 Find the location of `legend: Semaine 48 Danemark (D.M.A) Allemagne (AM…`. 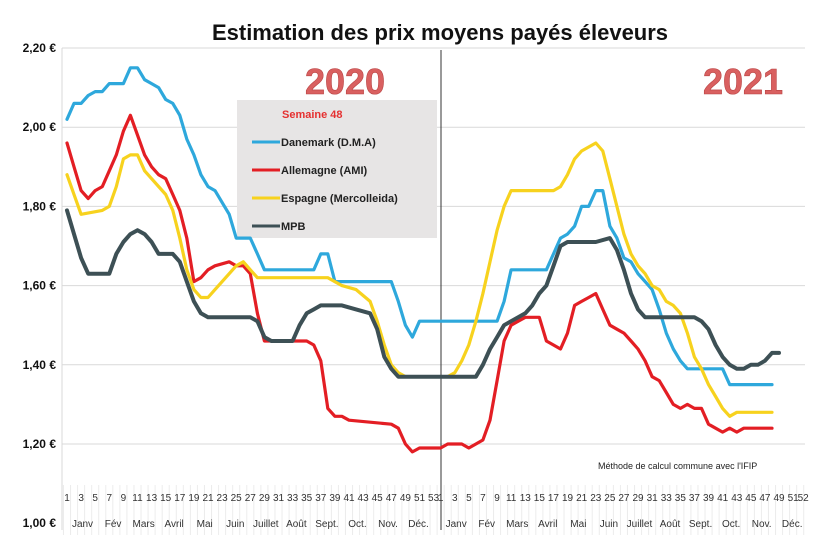

legend: Semaine 48 Danemark (D.M.A) Allemagne (AM… is located at coordinates (337, 169).